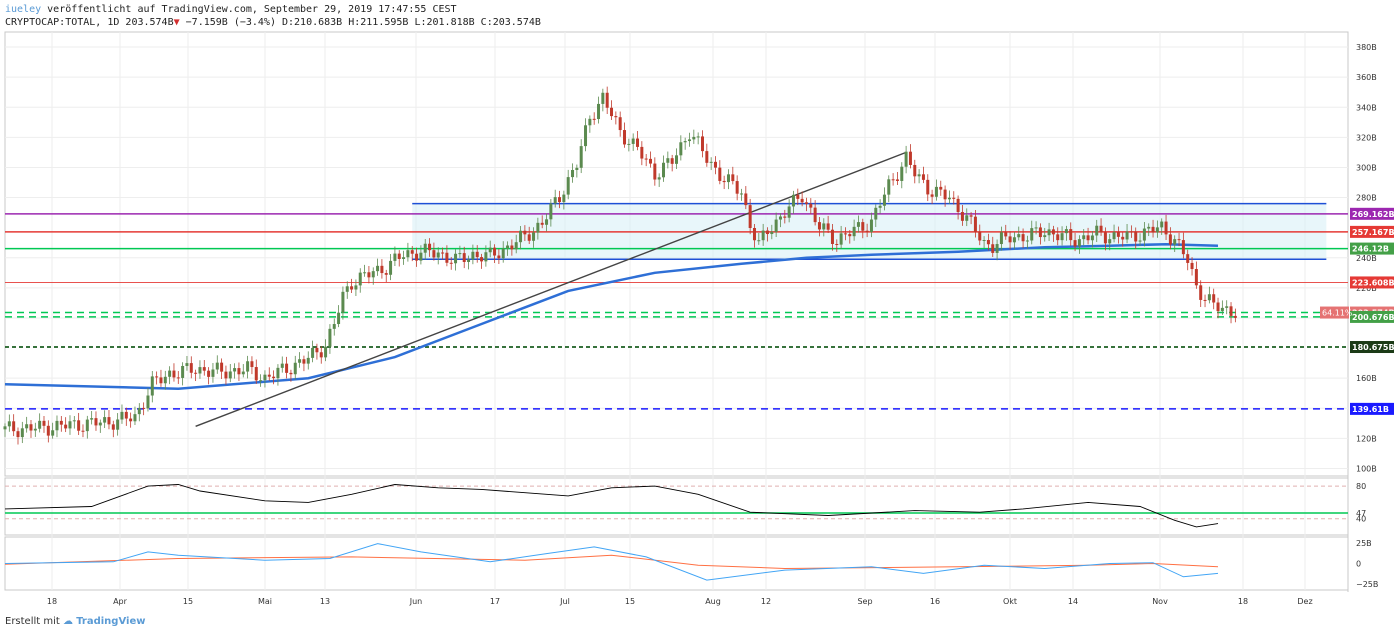  Describe the element at coordinates (864, 601) in the screenshot. I see `x-tick-label: Sep` at that location.